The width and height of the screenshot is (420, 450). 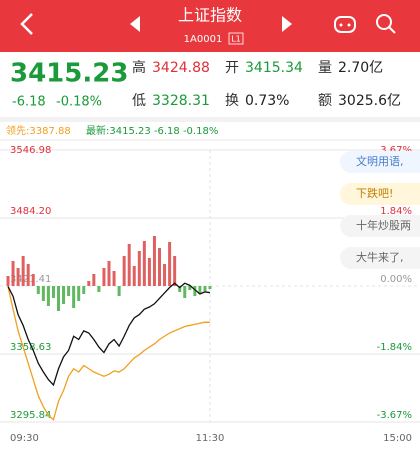 What do you see at coordinates (79, 102) in the screenshot?
I see `change-pct: -0.18%` at bounding box center [79, 102].